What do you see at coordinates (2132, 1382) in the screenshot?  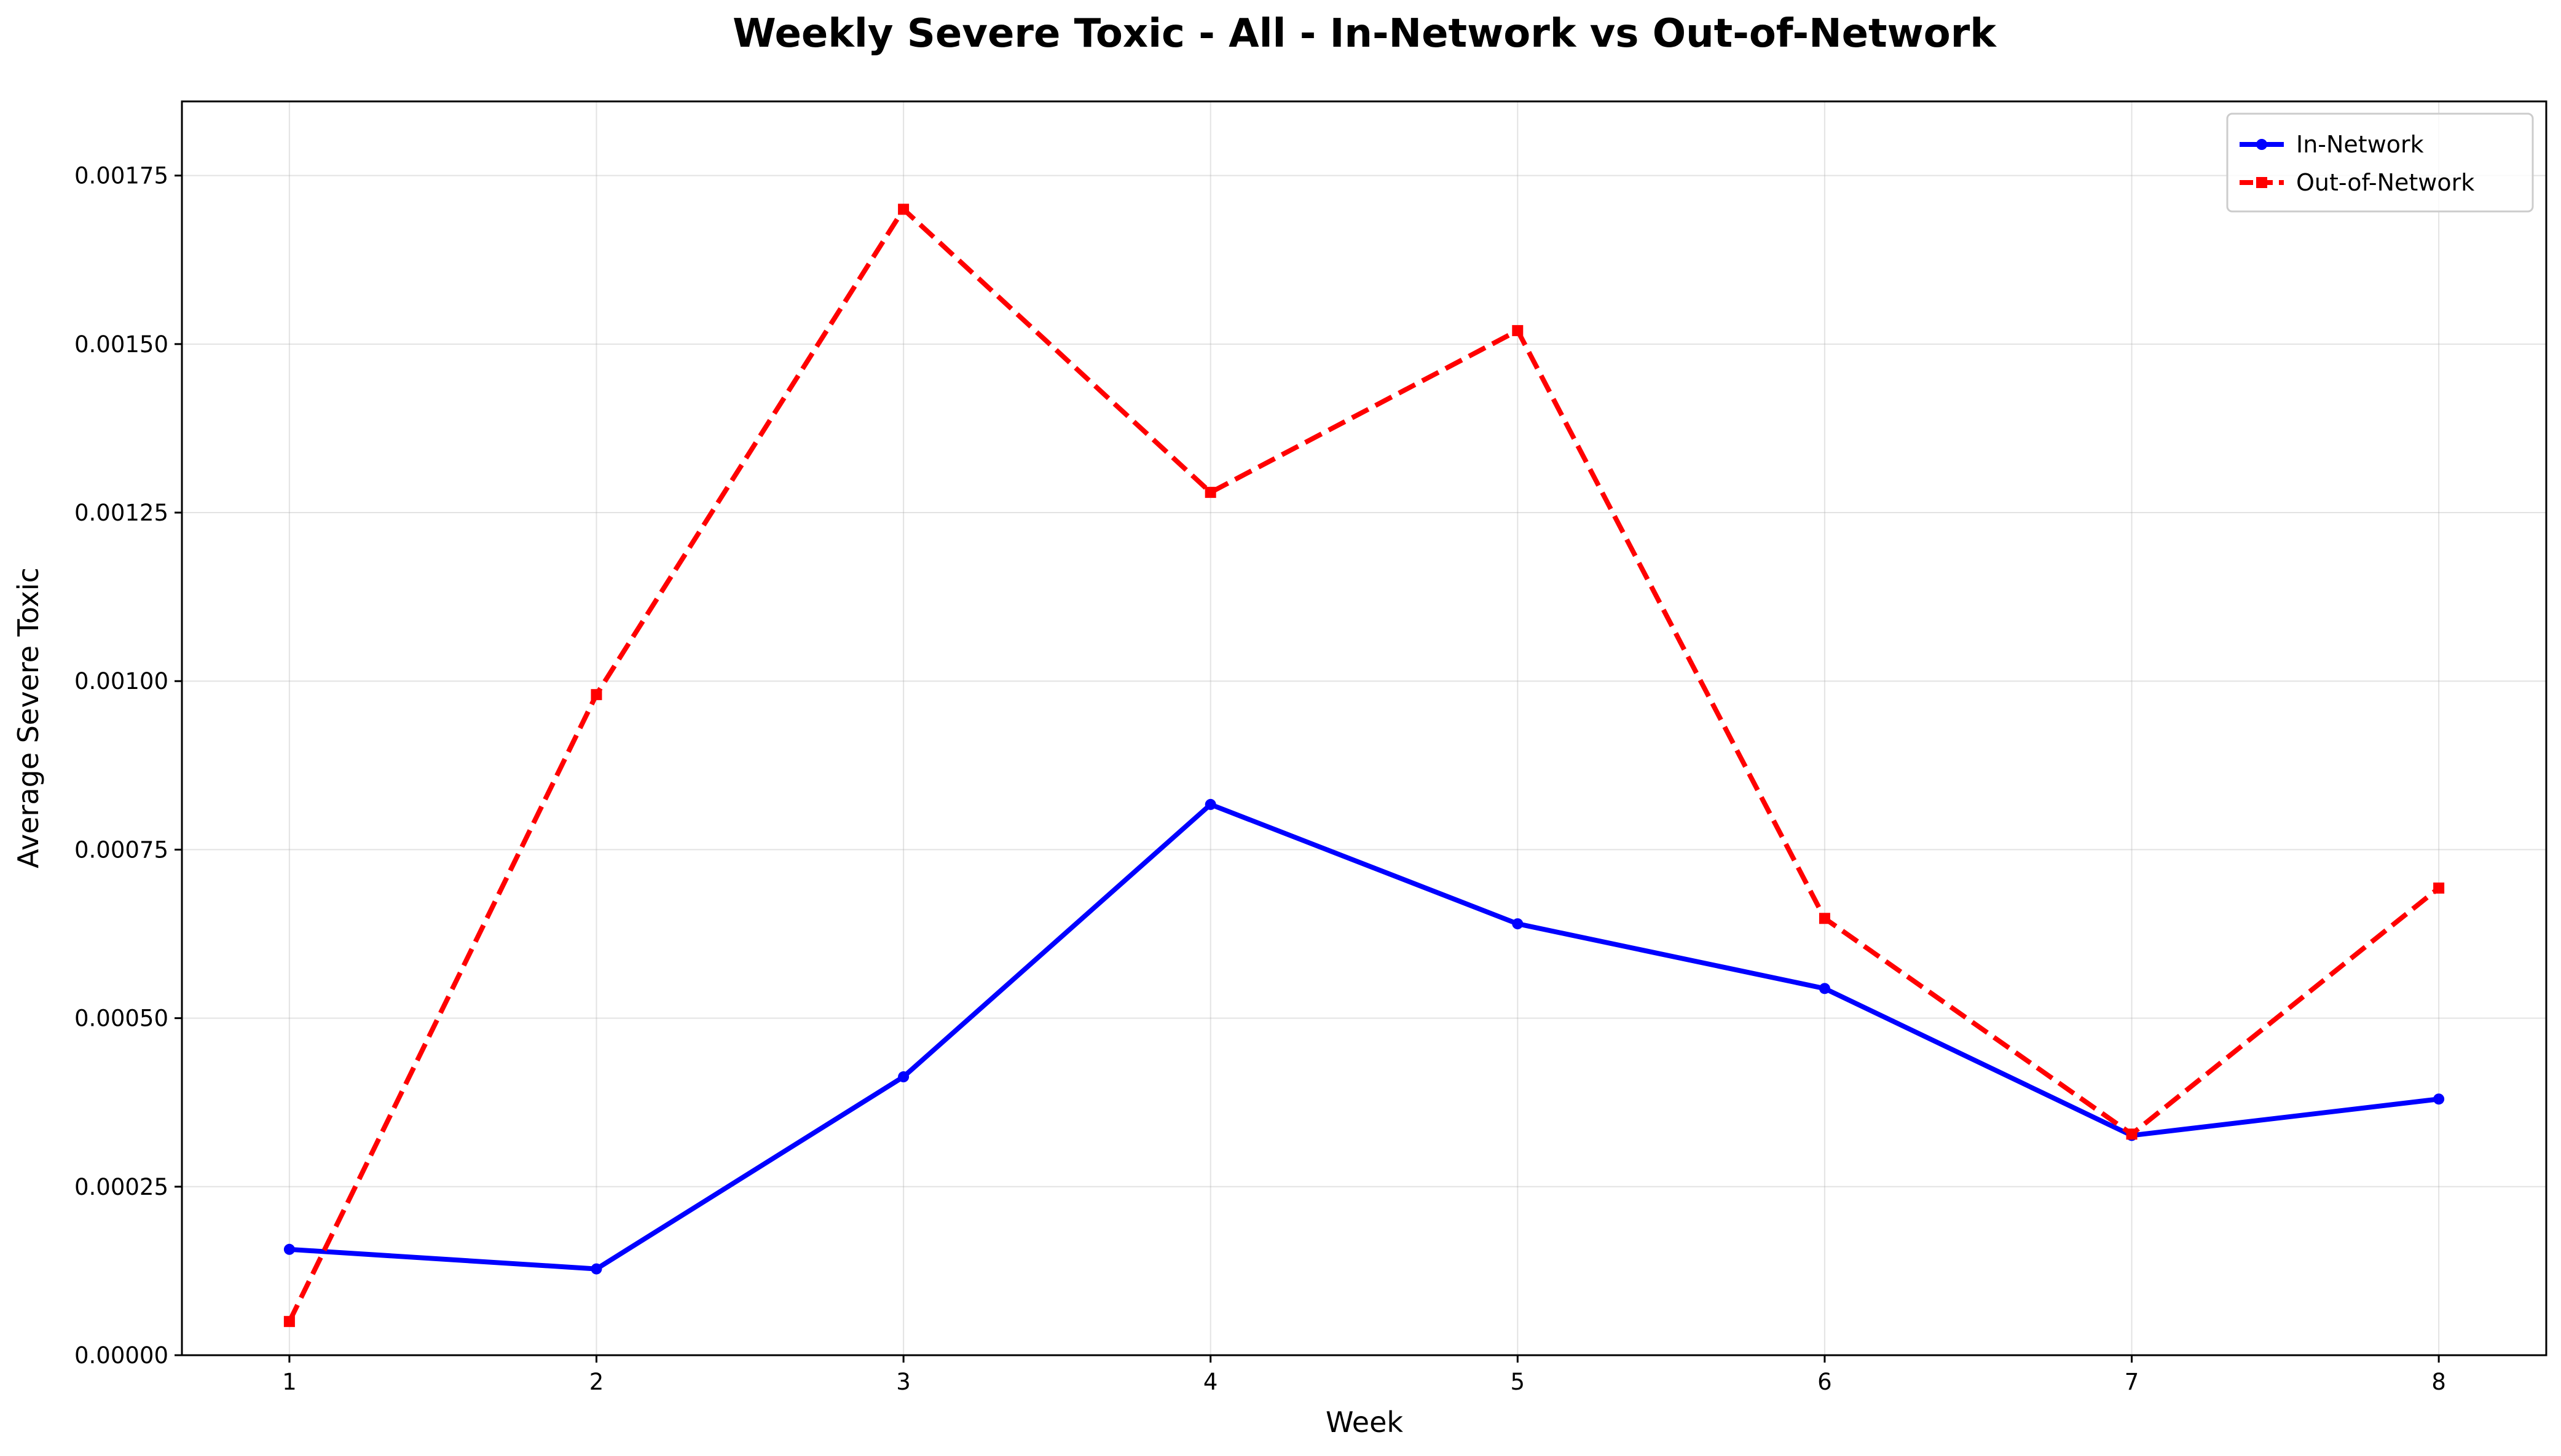 I see `x-tick-label: 7` at bounding box center [2132, 1382].